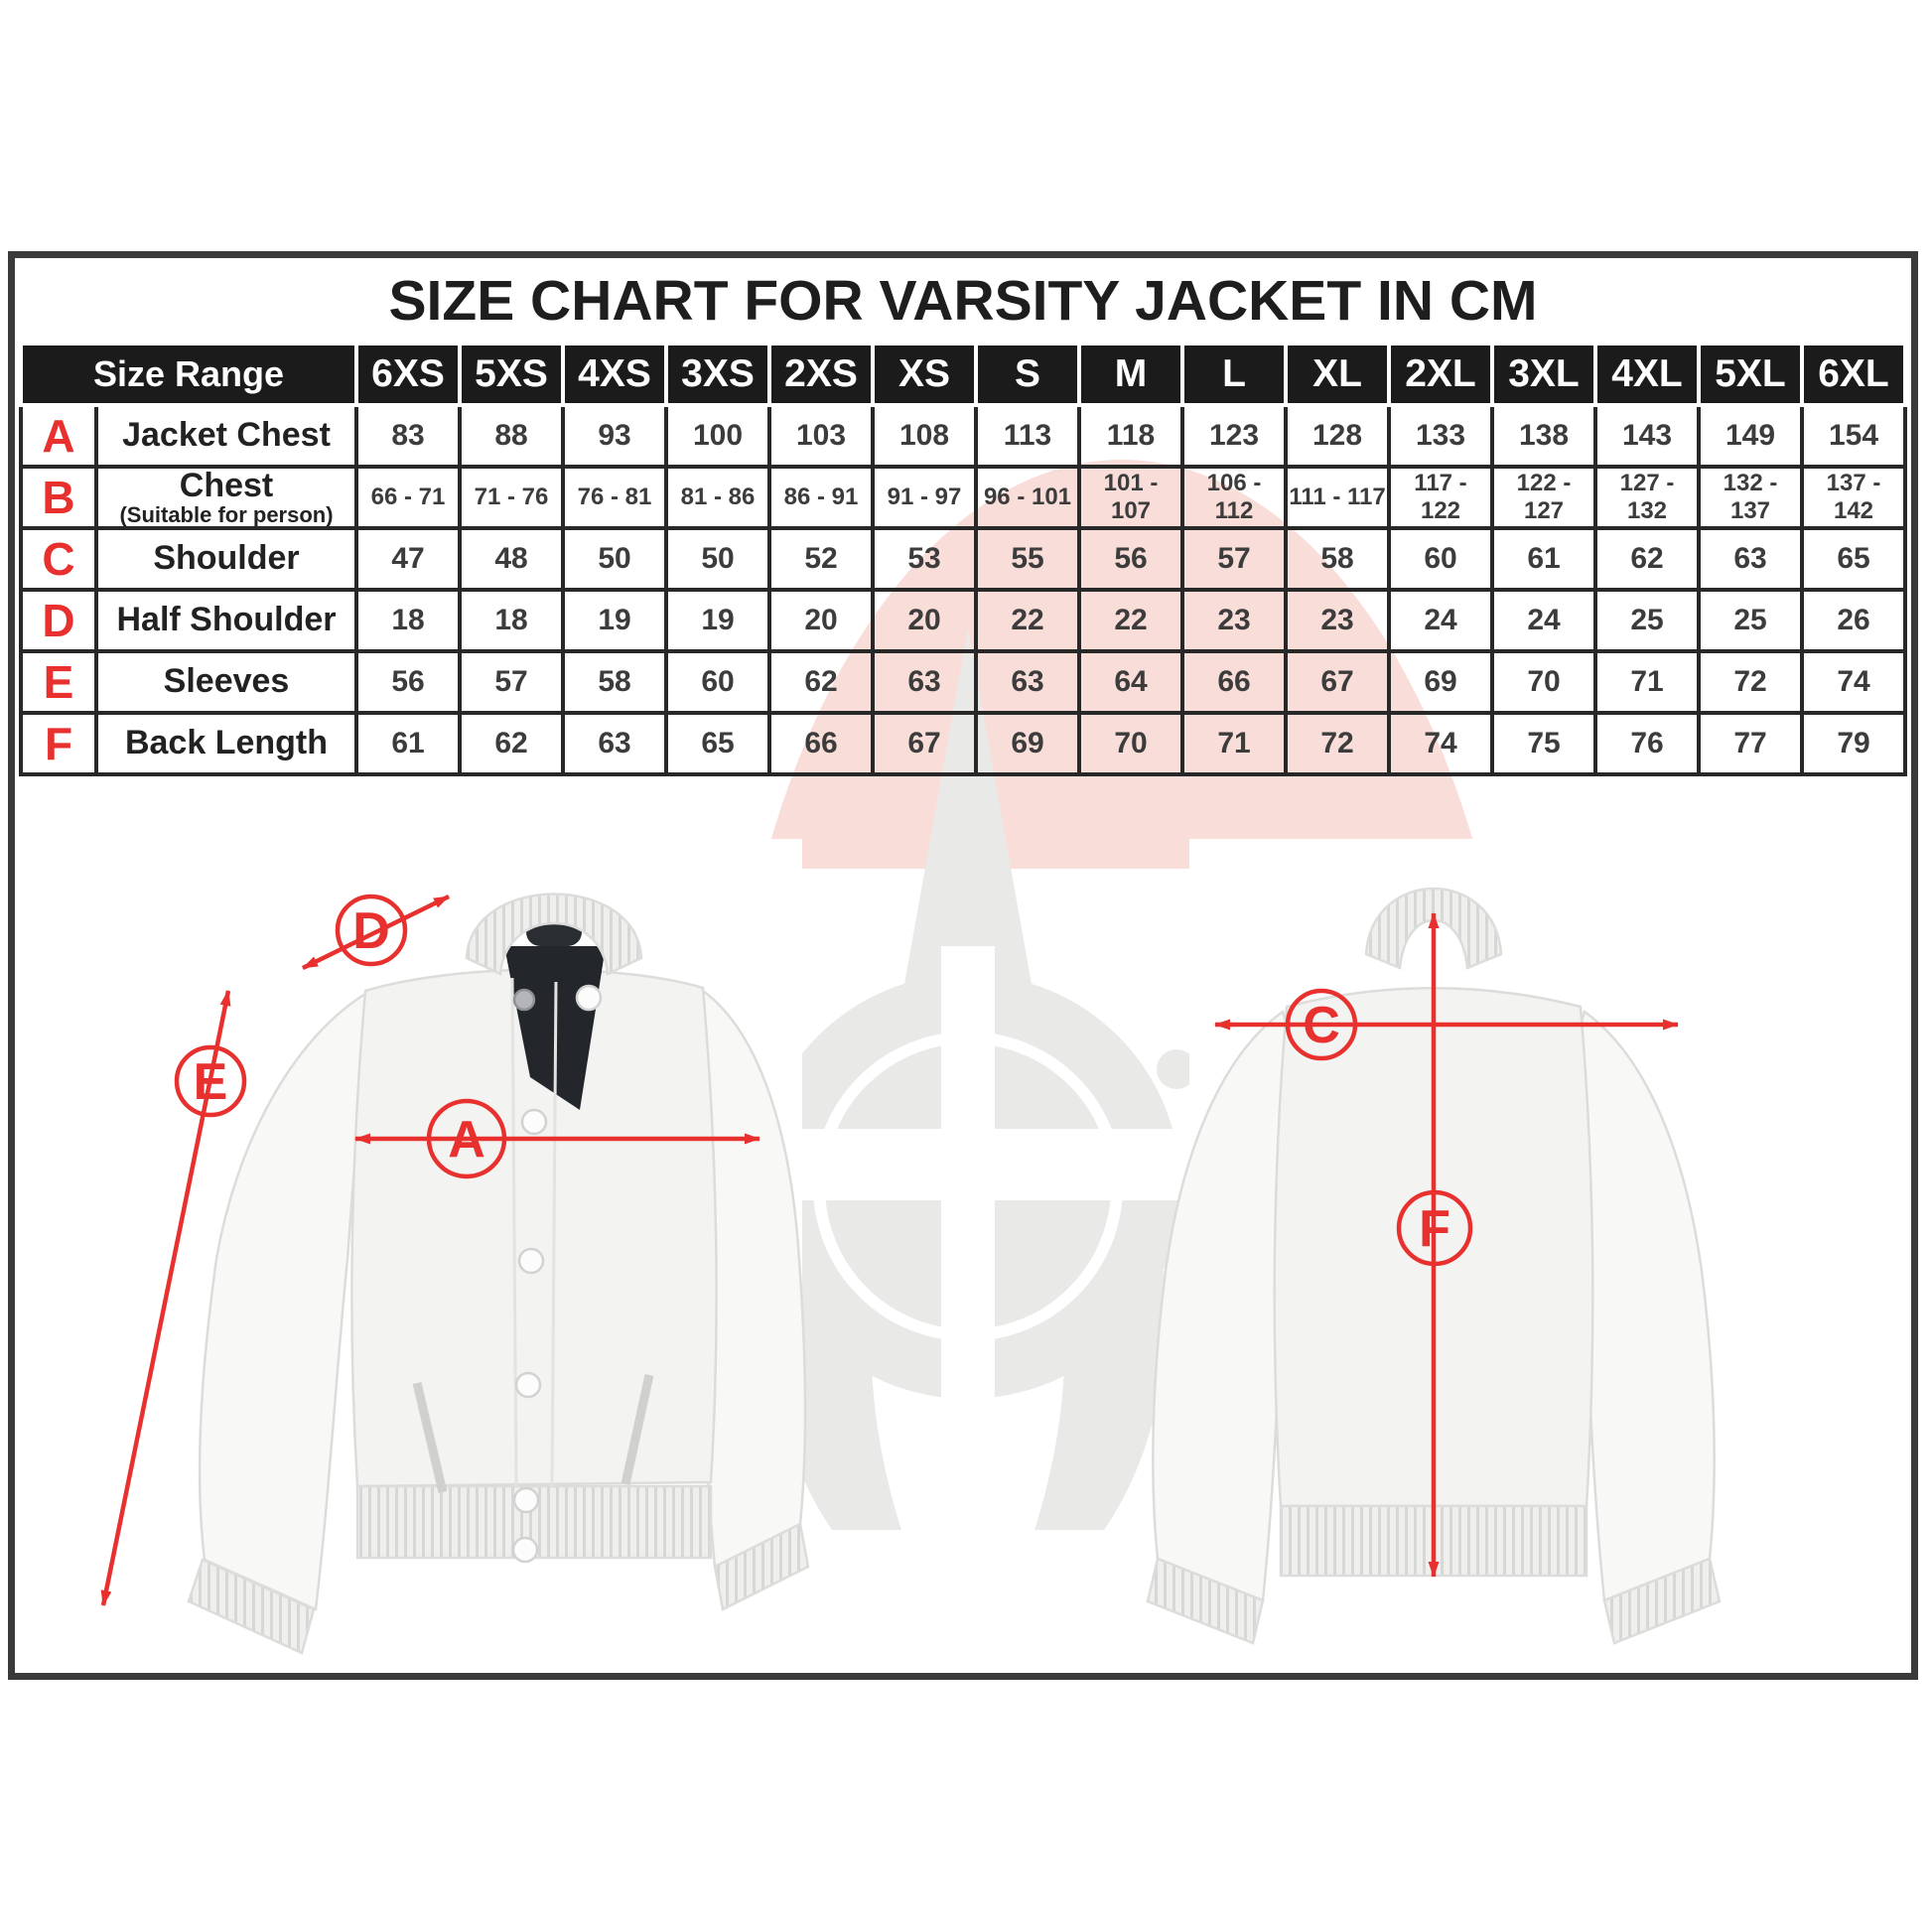 The height and width of the screenshot is (1932, 1932). What do you see at coordinates (59, 744) in the screenshot?
I see `row-letter: F` at bounding box center [59, 744].